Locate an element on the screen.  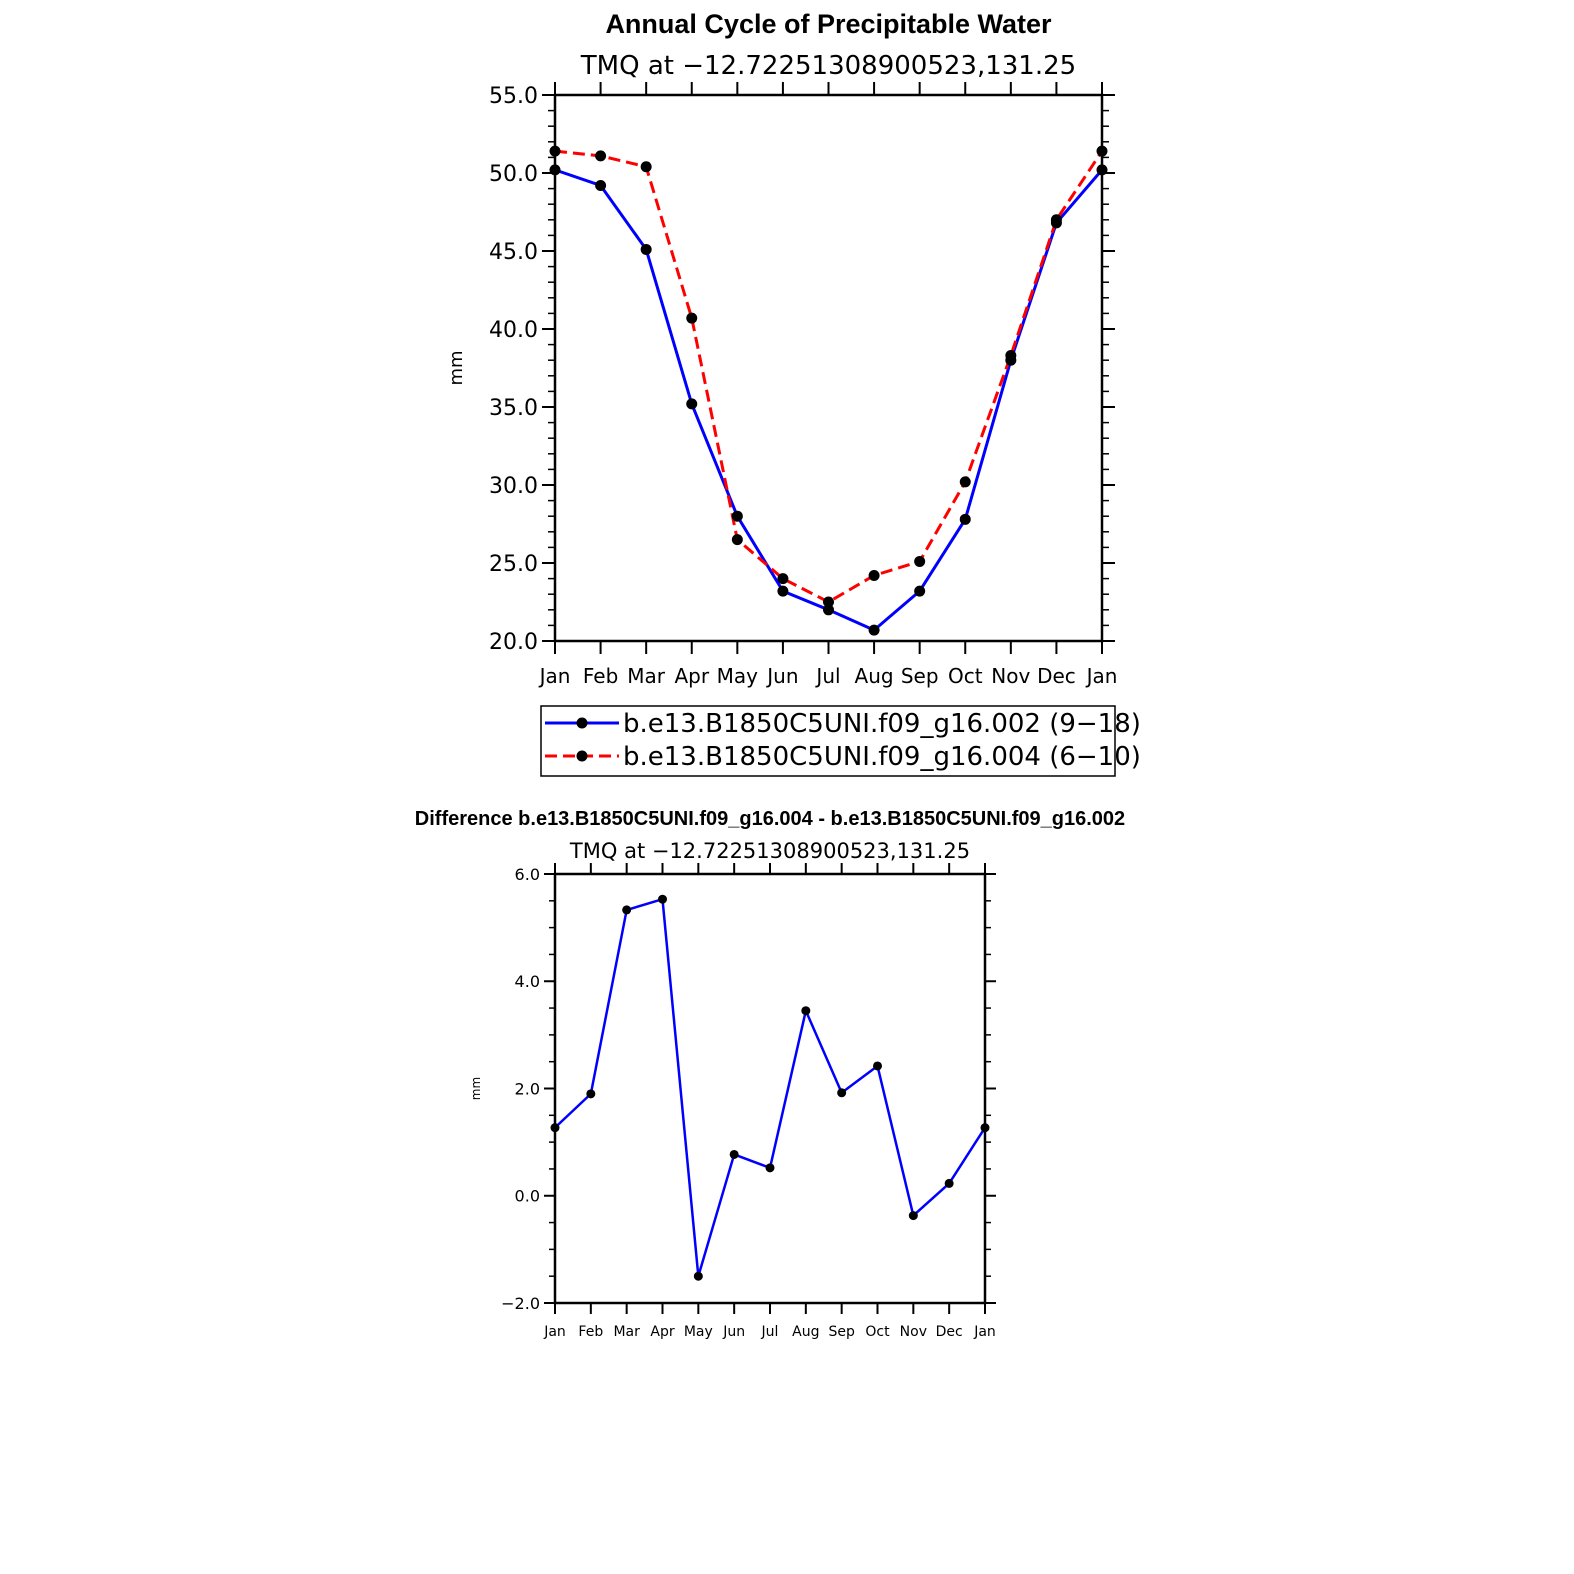
legend-box is located at coordinates (828, 741).